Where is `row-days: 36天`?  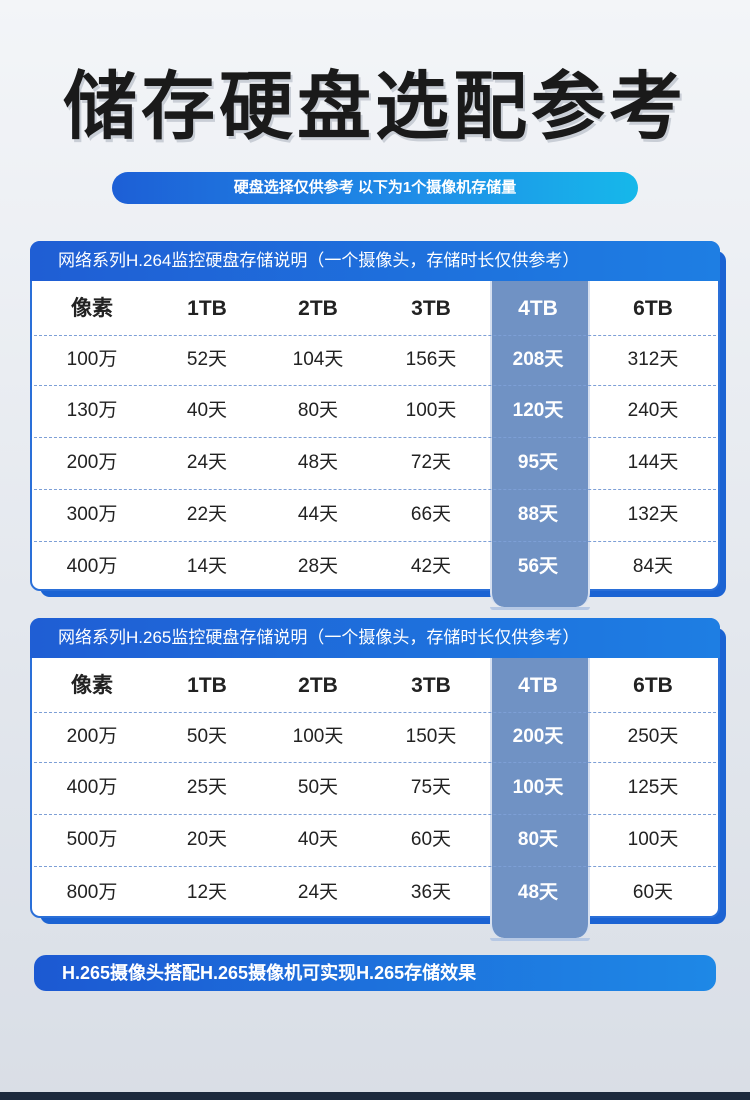
row-days: 36天 is located at coordinates (431, 892).